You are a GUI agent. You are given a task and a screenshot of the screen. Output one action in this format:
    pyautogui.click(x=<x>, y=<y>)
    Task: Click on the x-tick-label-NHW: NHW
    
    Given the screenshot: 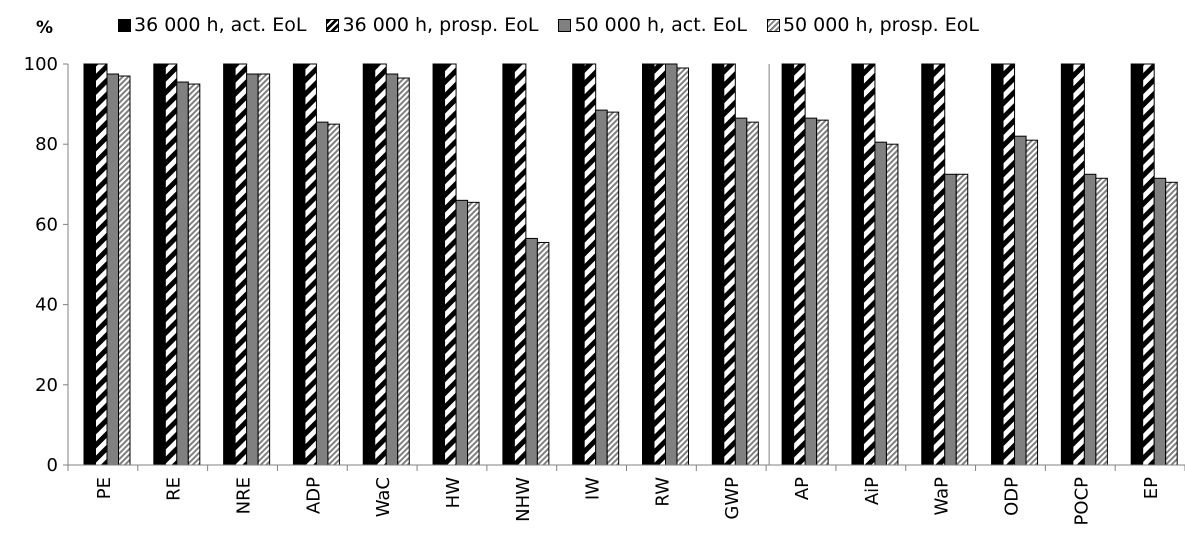 What is the action you would take?
    pyautogui.click(x=523, y=499)
    